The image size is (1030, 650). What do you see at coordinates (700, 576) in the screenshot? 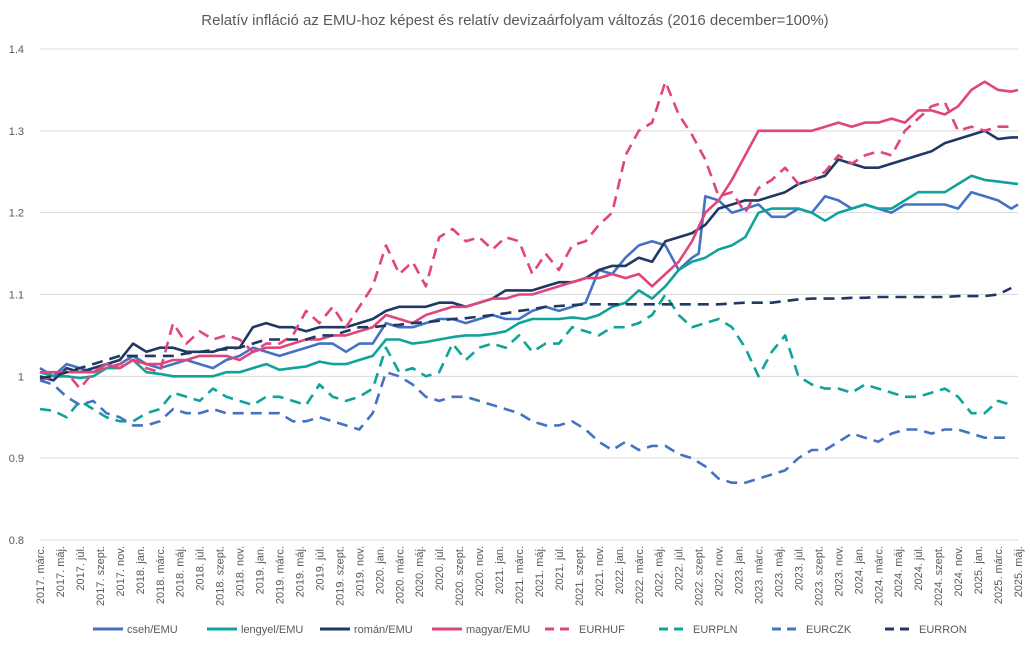
I see `x-tick-label: 2022. szept.` at bounding box center [700, 576].